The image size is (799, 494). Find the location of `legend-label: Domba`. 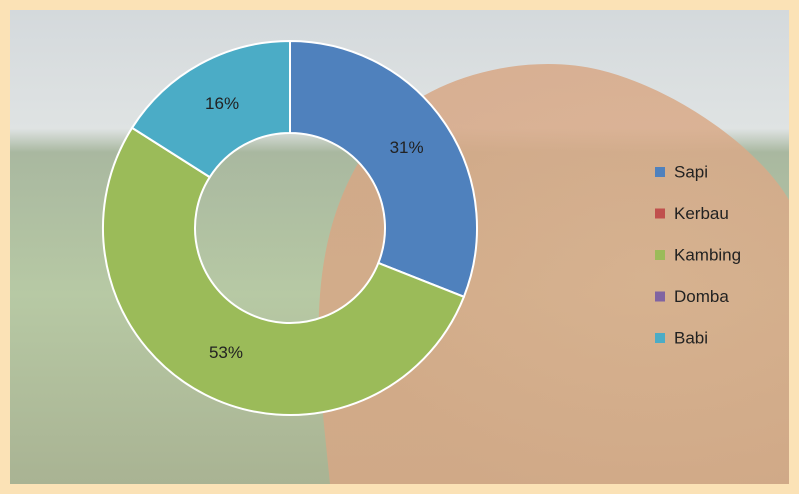

legend-label: Domba is located at coordinates (701, 296).